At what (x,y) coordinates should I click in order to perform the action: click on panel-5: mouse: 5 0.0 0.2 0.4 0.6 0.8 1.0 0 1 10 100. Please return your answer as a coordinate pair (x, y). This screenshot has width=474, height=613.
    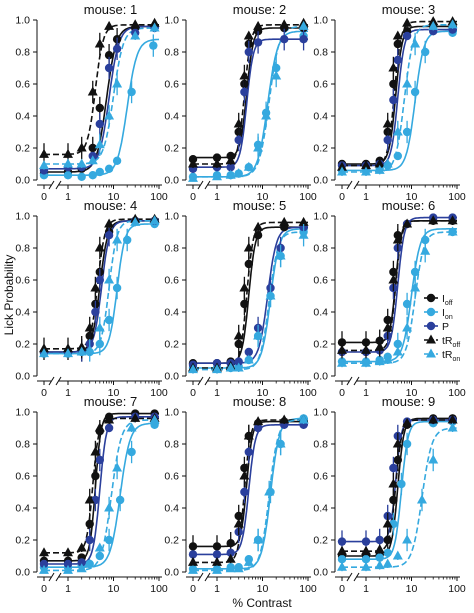
    Looking at the image, I should click on (240, 298).